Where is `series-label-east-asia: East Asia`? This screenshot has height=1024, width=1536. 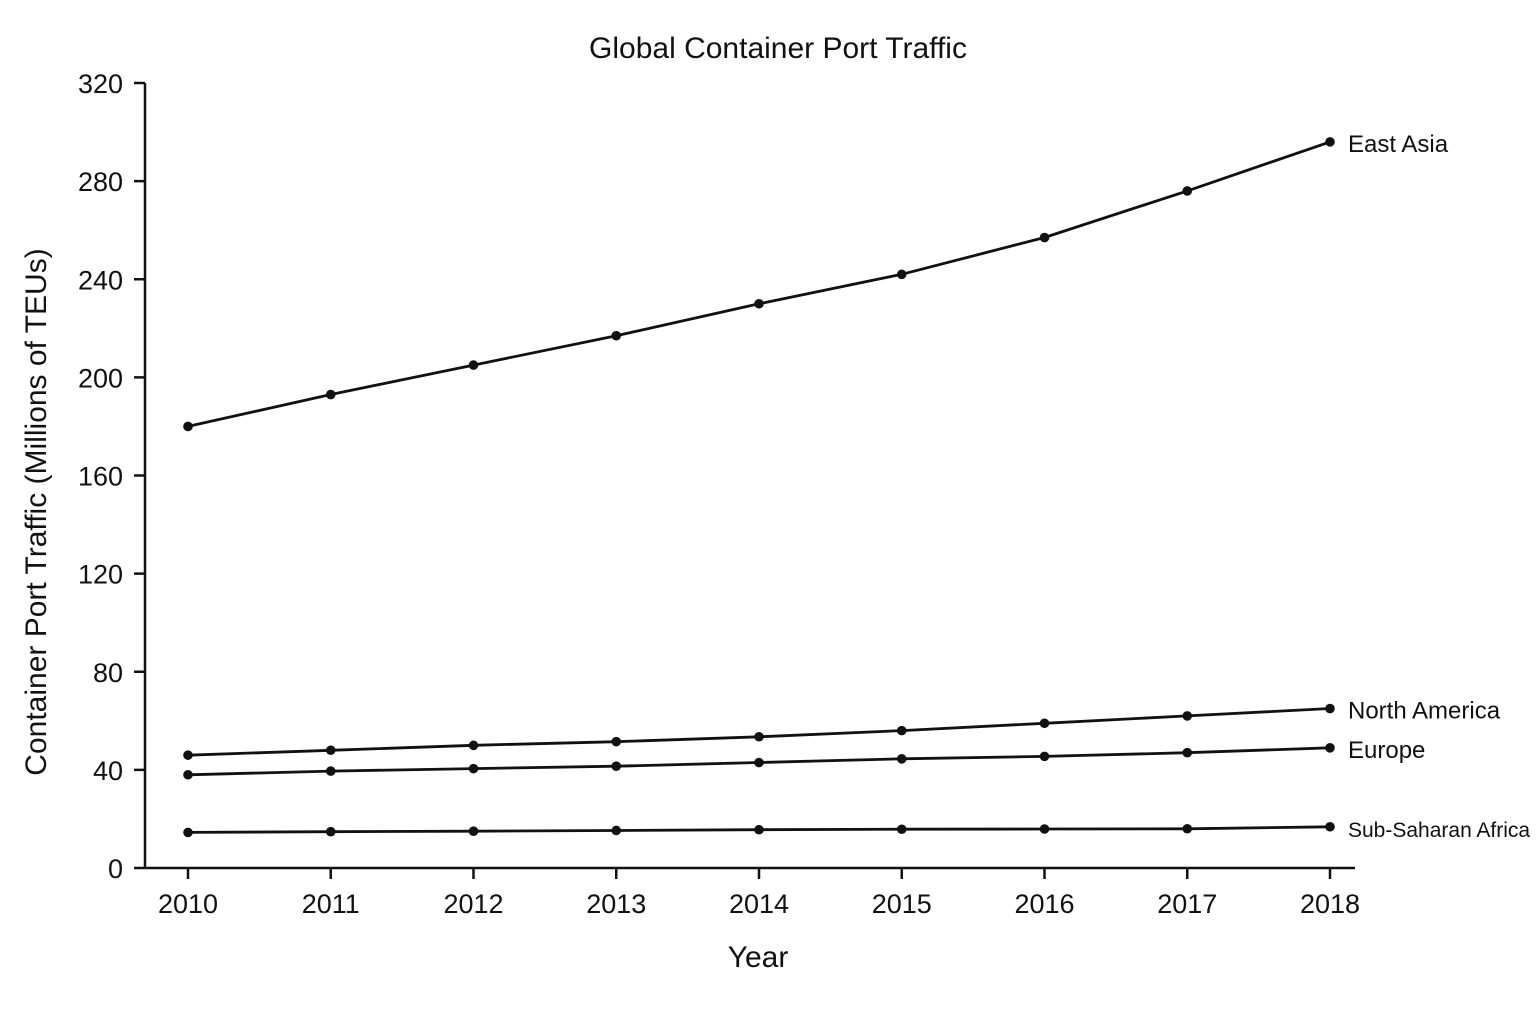 series-label-east-asia: East Asia is located at coordinates (1398, 144).